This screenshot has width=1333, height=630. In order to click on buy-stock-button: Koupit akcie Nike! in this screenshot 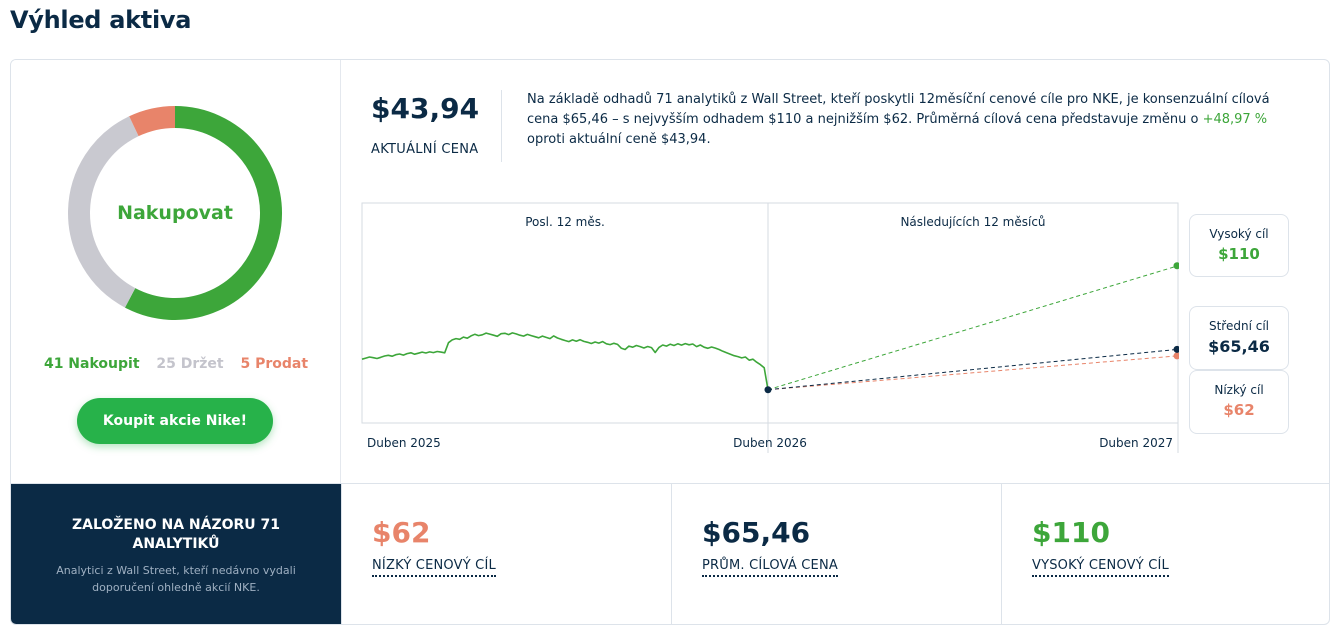, I will do `click(175, 421)`.